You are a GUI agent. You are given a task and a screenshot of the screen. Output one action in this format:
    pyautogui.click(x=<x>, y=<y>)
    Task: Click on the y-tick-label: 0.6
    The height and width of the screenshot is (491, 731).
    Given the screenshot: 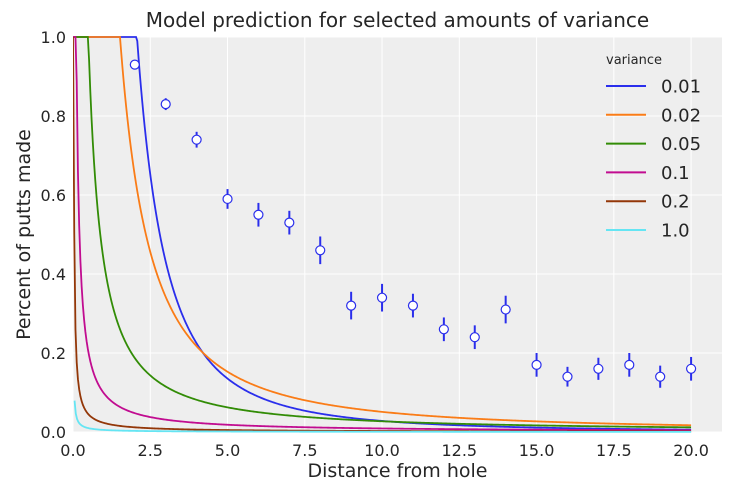 What is the action you would take?
    pyautogui.click(x=53, y=195)
    